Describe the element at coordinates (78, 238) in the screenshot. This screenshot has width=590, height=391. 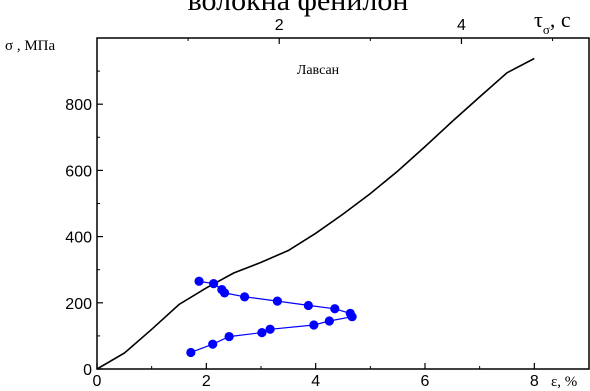
I see `y-tick-label: 400` at that location.